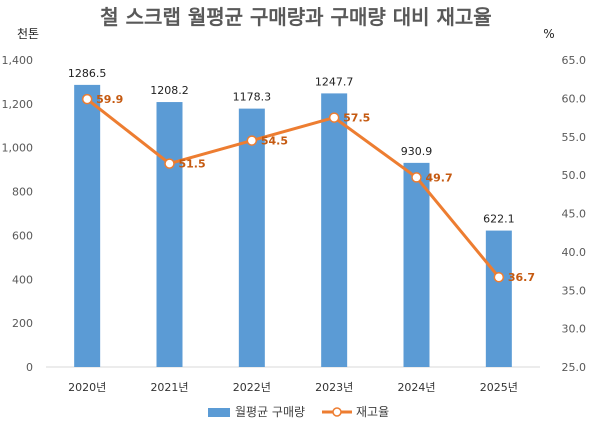 The height and width of the screenshot is (432, 592). What do you see at coordinates (574, 329) in the screenshot?
I see `right-tick-label: 30.0` at bounding box center [574, 329].